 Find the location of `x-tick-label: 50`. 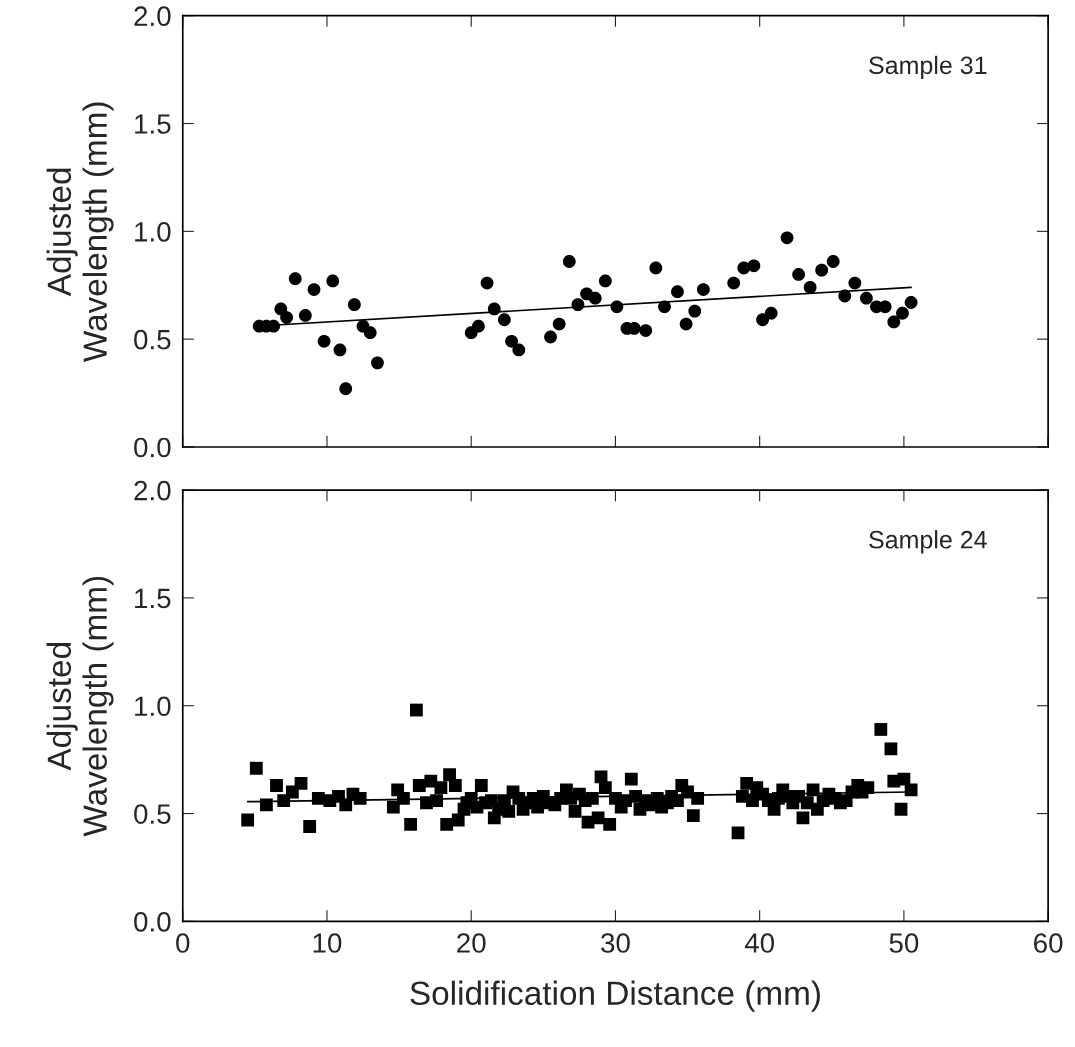

x-tick-label: 50 is located at coordinates (904, 943).